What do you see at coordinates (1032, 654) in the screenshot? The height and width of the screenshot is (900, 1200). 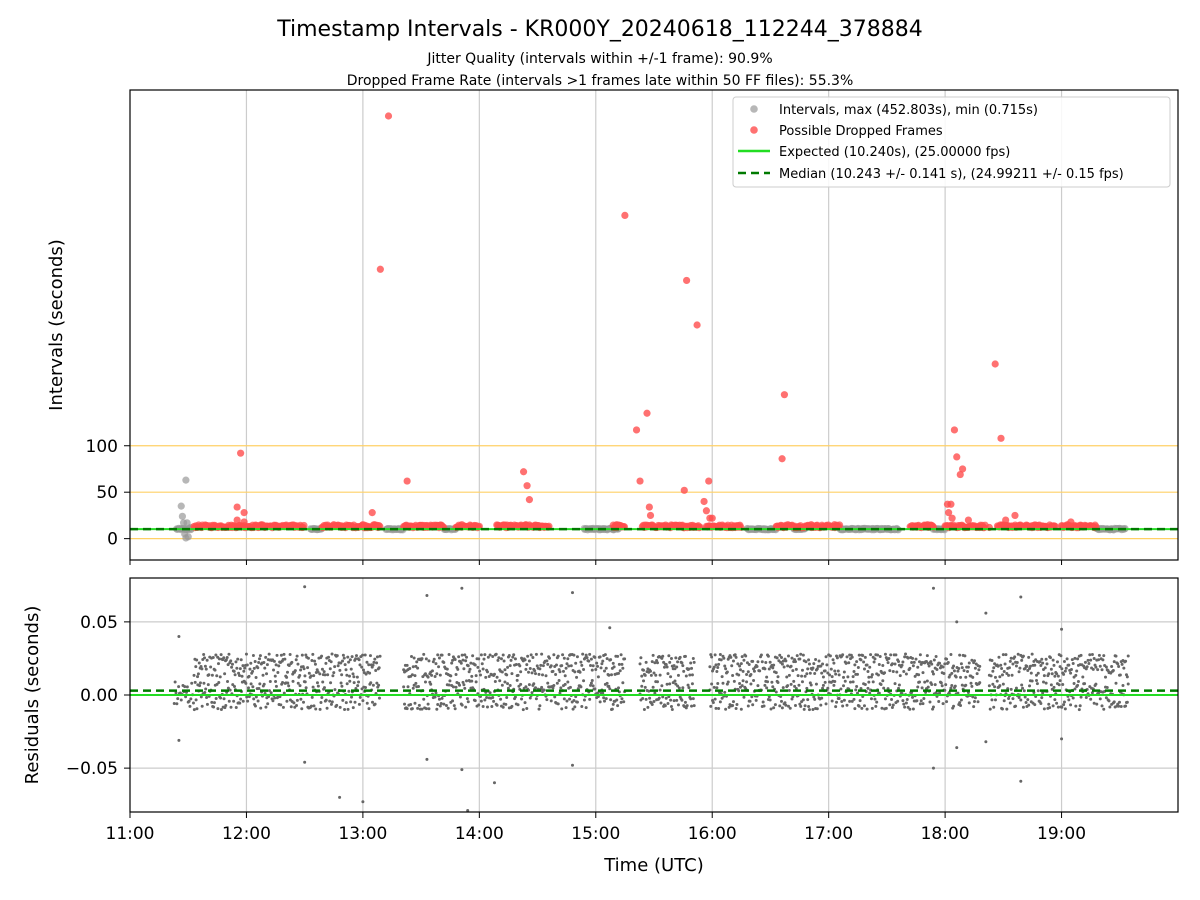 I see `residual-point-1913` at bounding box center [1032, 654].